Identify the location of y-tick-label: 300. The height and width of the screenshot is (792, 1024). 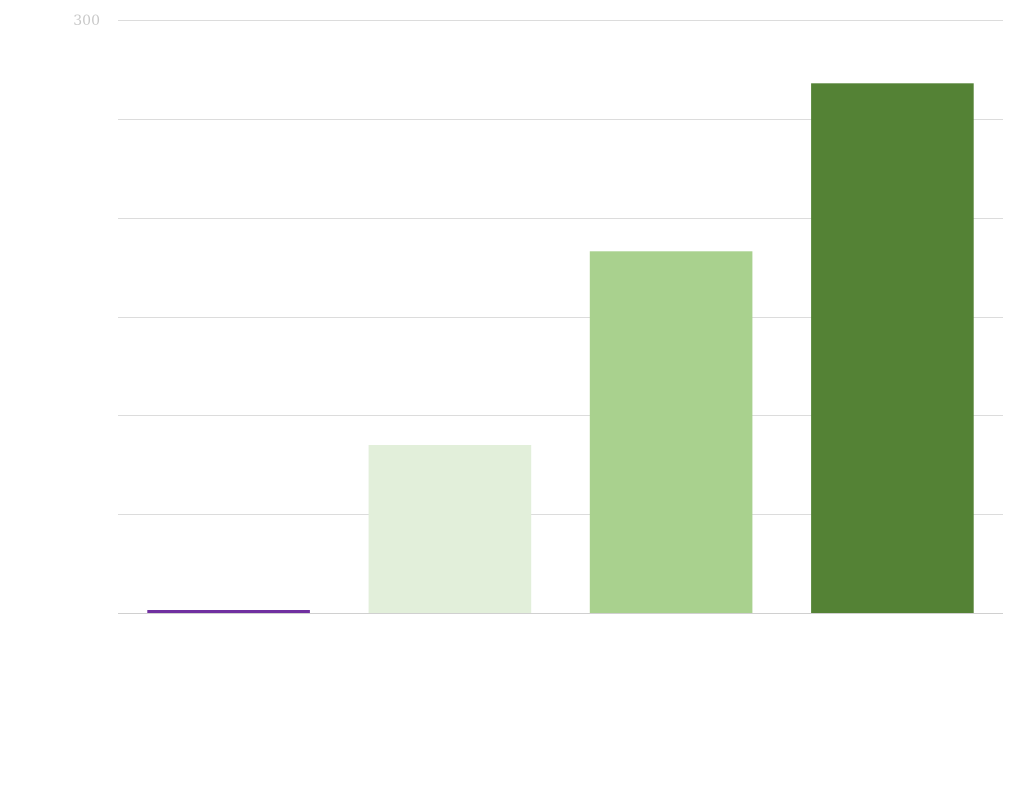
(86, 21).